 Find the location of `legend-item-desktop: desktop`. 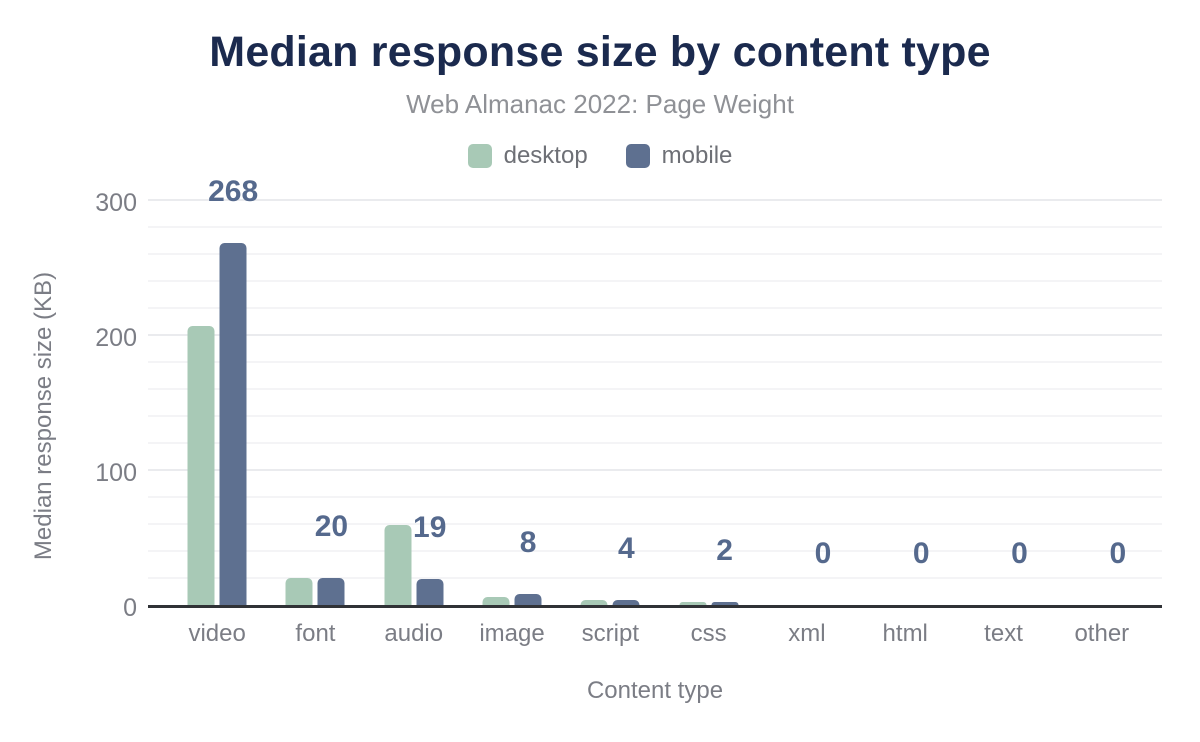

legend-item-desktop: desktop is located at coordinates (527, 156).